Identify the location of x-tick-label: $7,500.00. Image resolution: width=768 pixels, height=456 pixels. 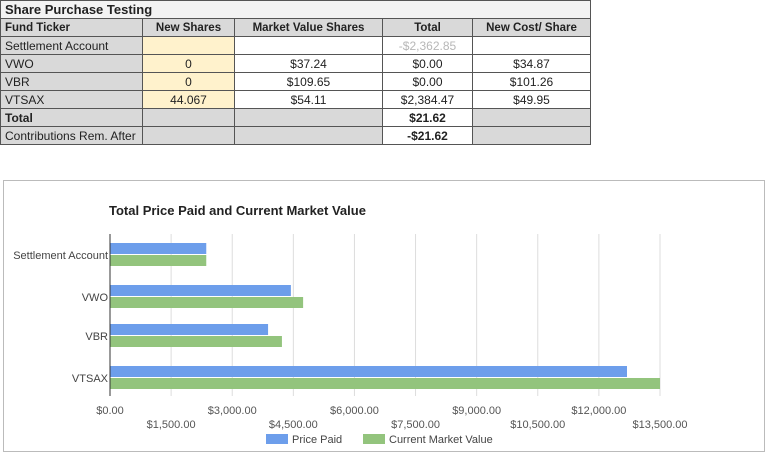
(415, 425).